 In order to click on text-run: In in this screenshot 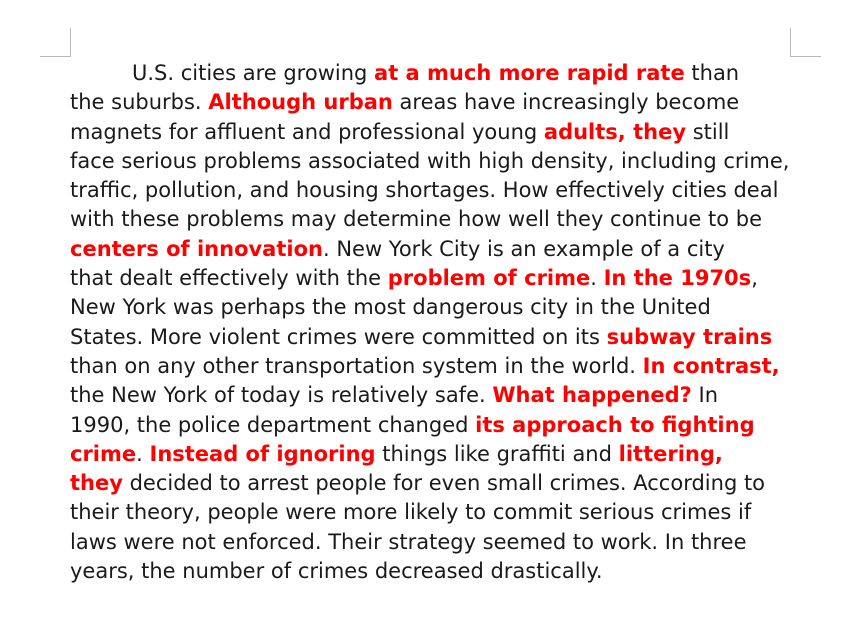, I will do `click(705, 395)`.